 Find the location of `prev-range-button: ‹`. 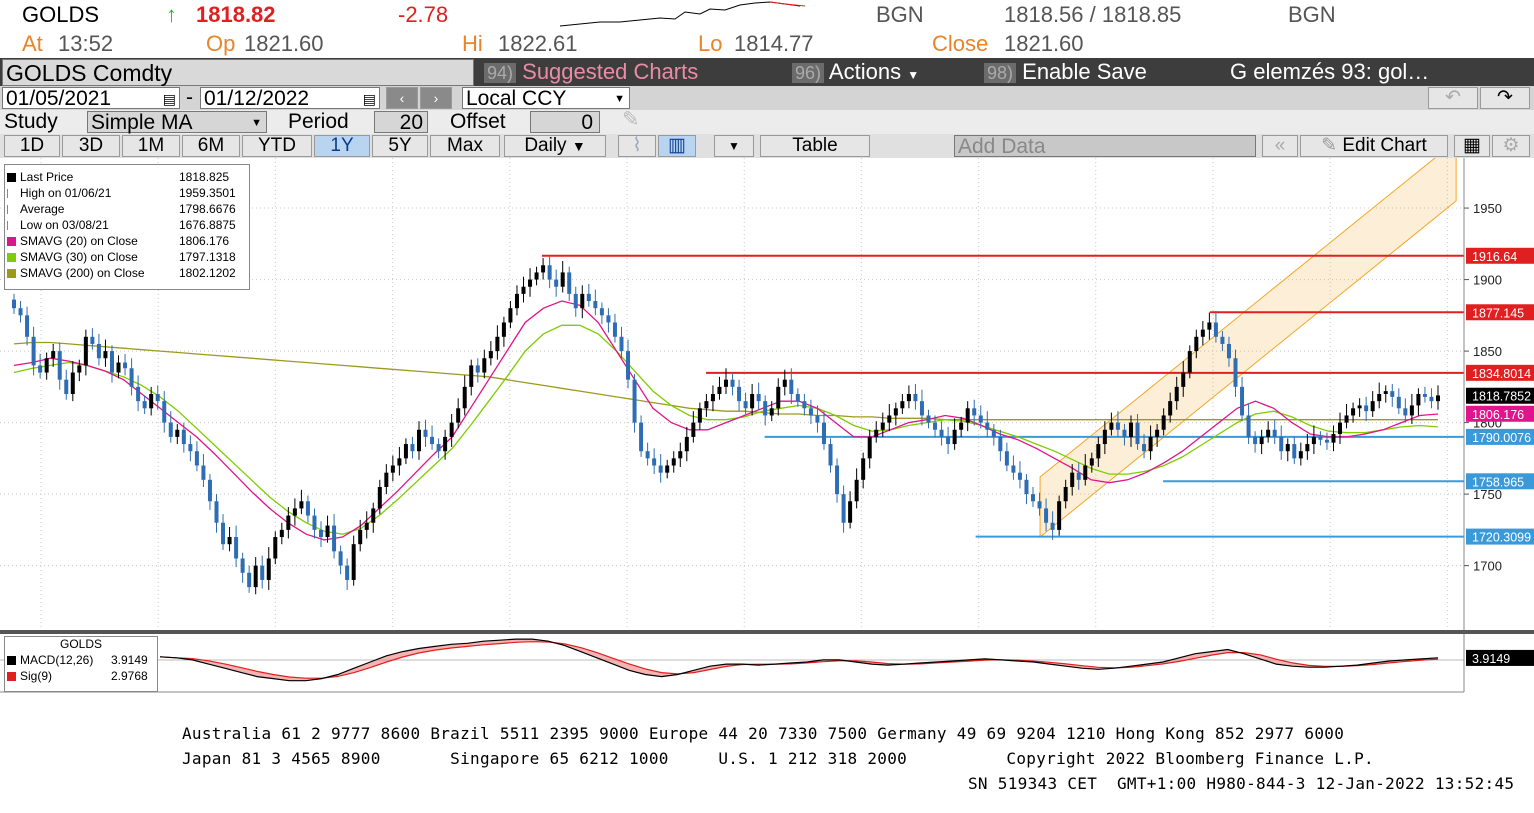

prev-range-button: ‹ is located at coordinates (402, 98).